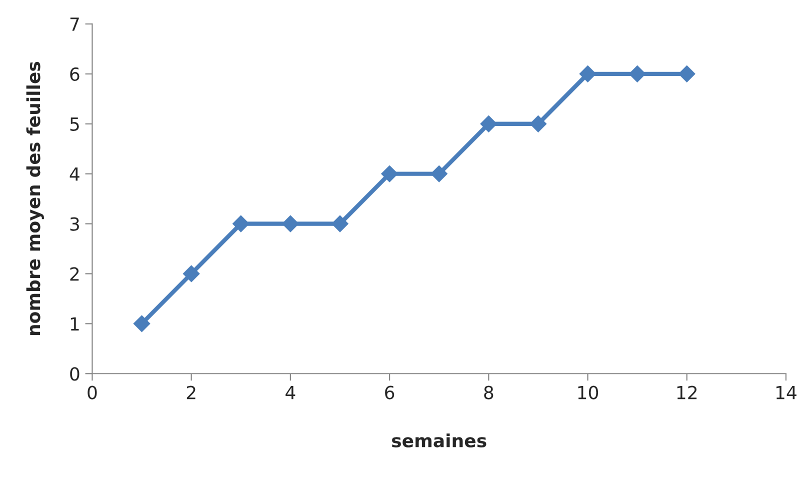 The width and height of the screenshot is (802, 479). Describe the element at coordinates (74, 124) in the screenshot. I see `y-tick-label: 5` at that location.